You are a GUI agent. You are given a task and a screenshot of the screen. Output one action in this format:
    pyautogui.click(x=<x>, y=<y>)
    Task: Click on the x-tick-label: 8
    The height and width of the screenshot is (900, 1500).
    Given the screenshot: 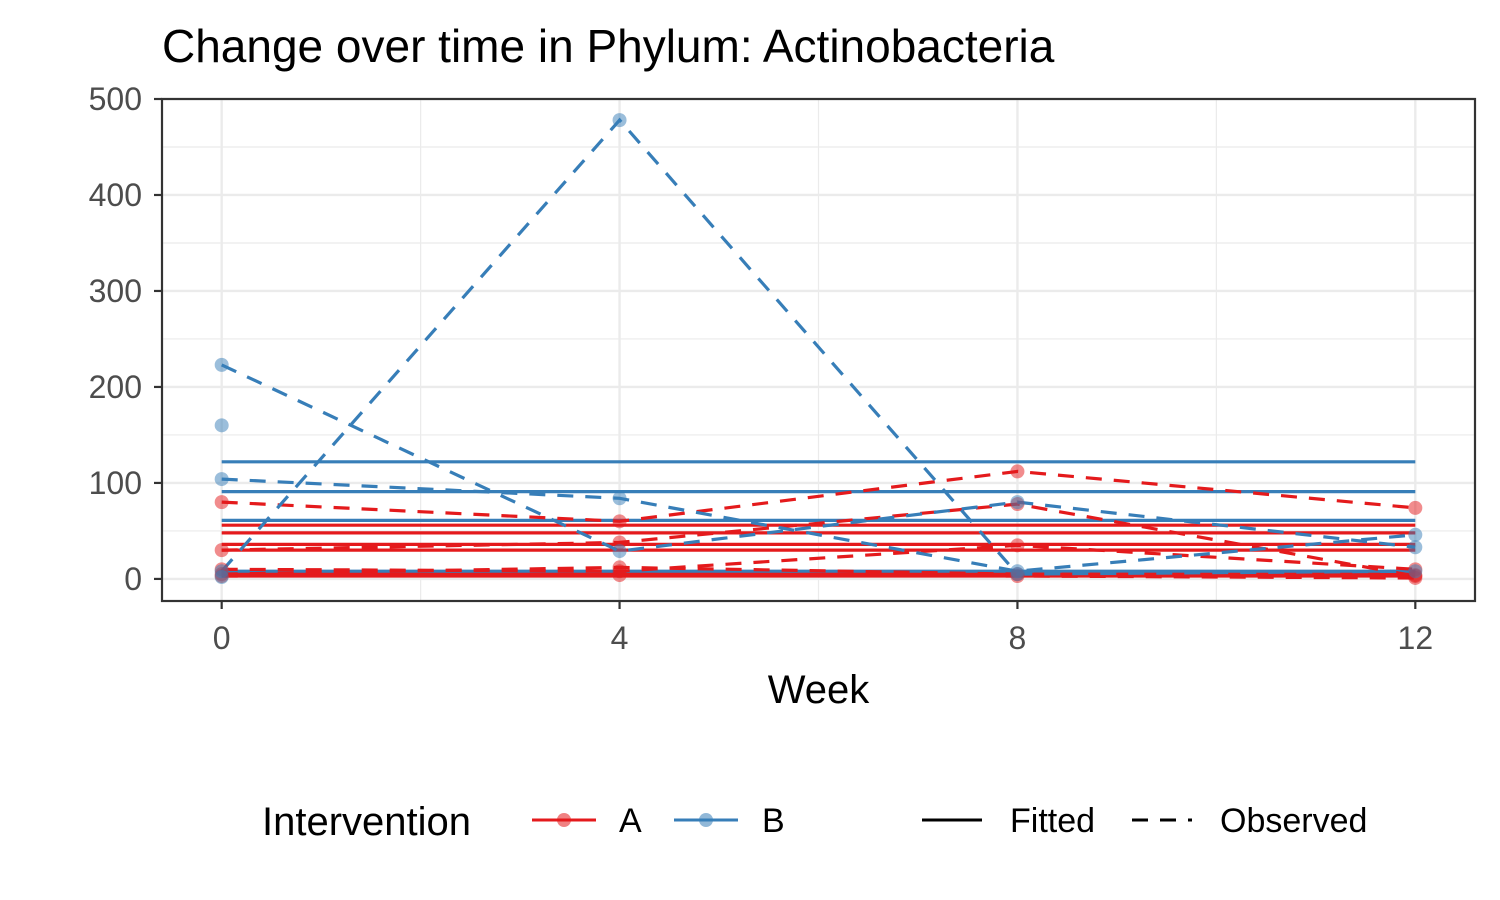 What is the action you would take?
    pyautogui.click(x=1018, y=638)
    